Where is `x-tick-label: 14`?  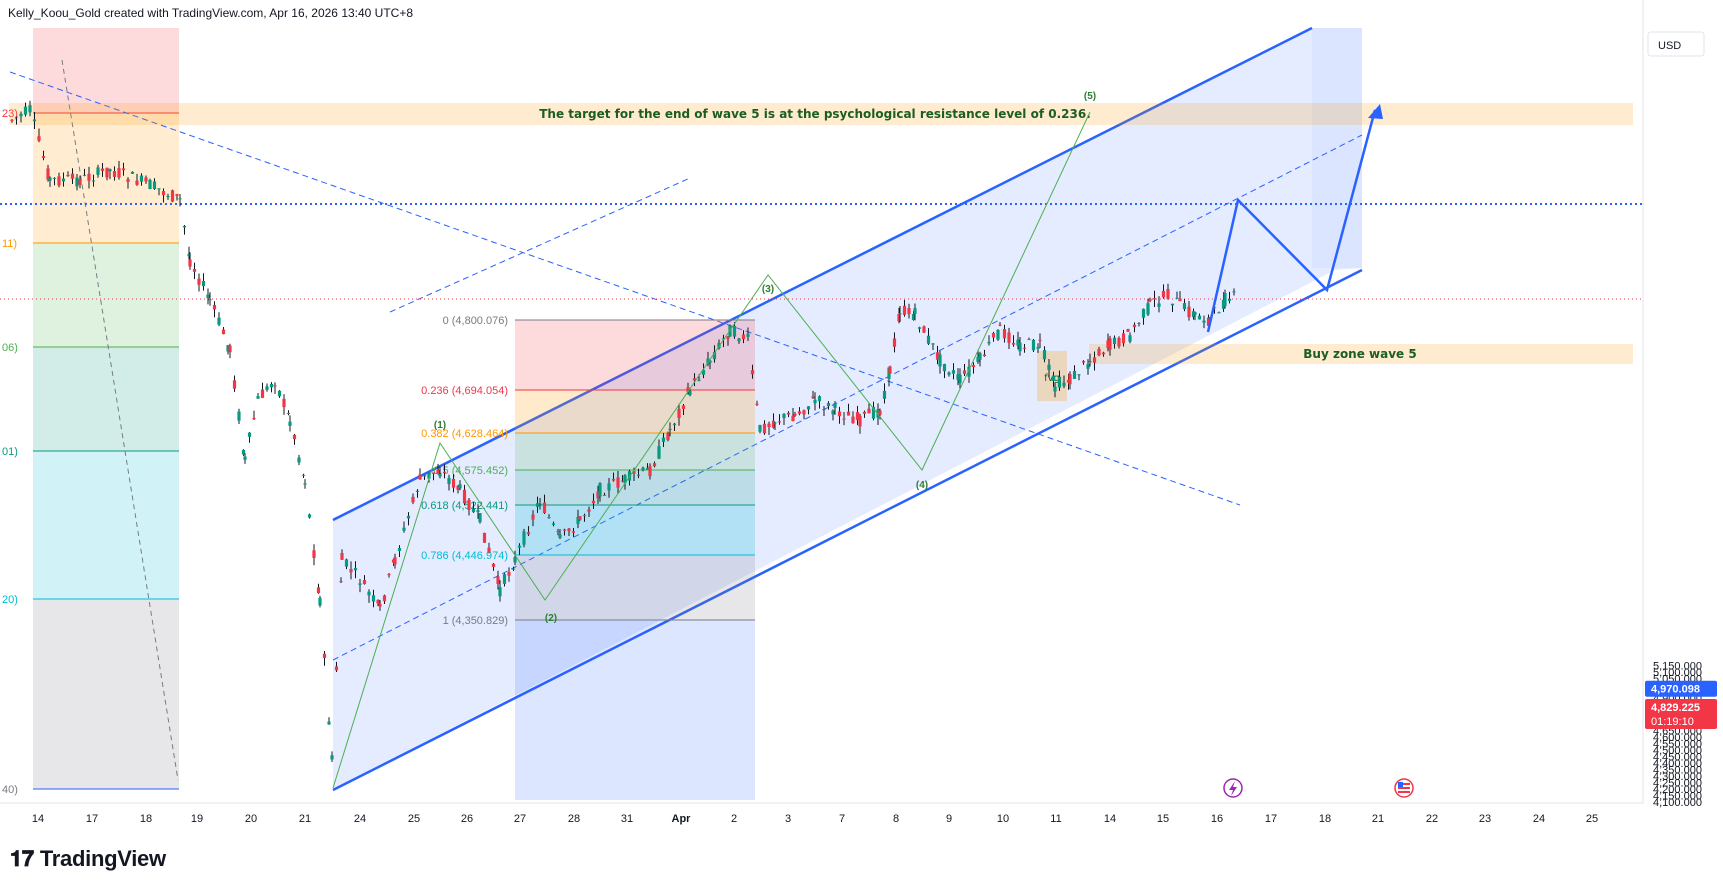 x-tick-label: 14 is located at coordinates (1110, 819).